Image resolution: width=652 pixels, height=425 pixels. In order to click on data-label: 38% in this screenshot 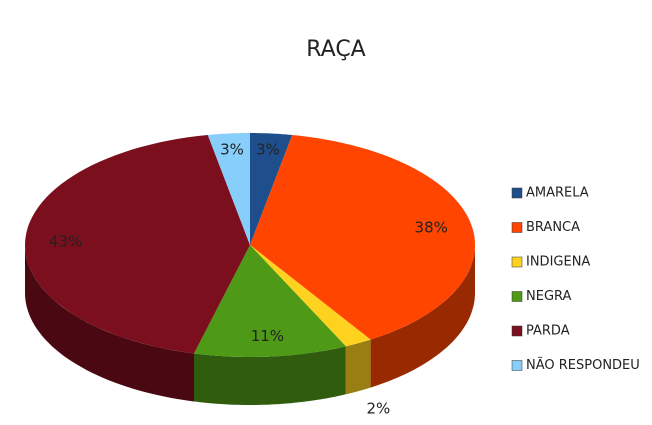, I will do `click(431, 227)`.